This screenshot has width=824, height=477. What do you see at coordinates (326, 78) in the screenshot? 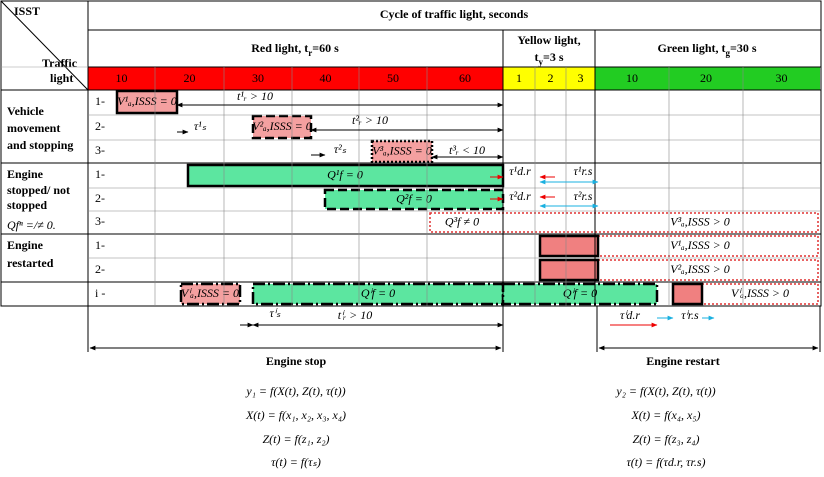
I see `second-label: 40` at bounding box center [326, 78].